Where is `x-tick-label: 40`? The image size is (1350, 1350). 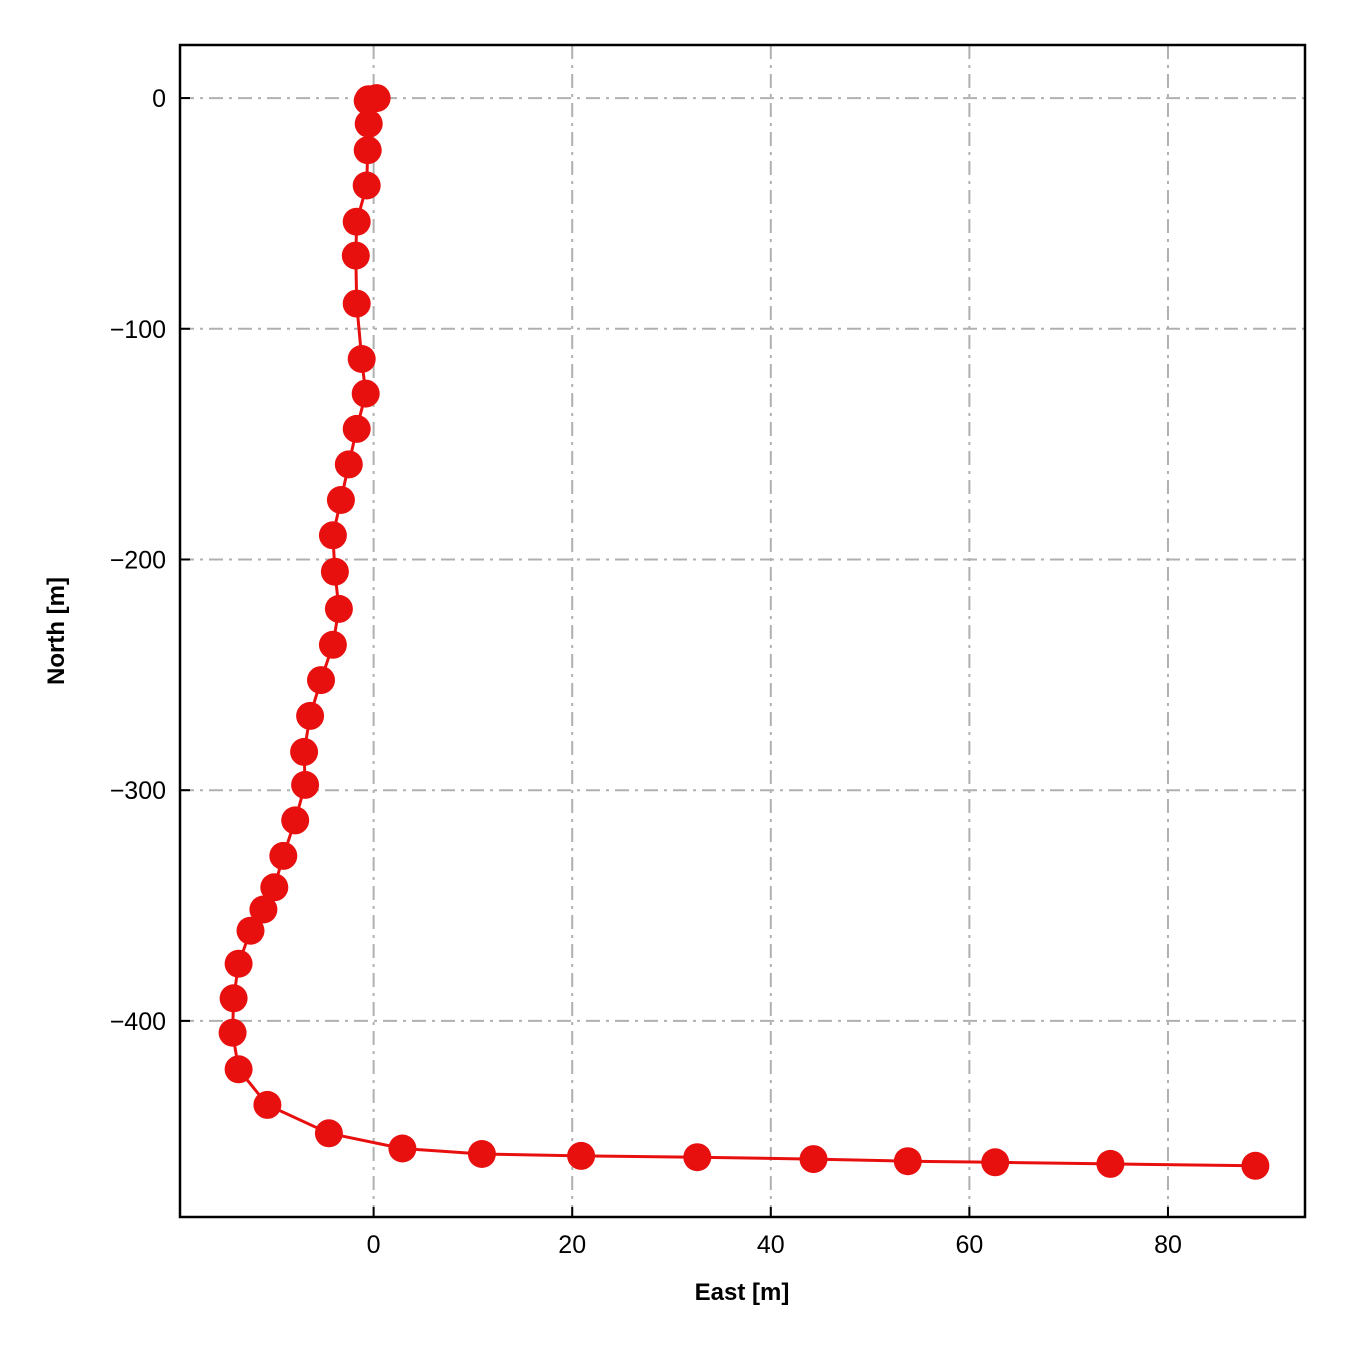 x-tick-label: 40 is located at coordinates (771, 1245).